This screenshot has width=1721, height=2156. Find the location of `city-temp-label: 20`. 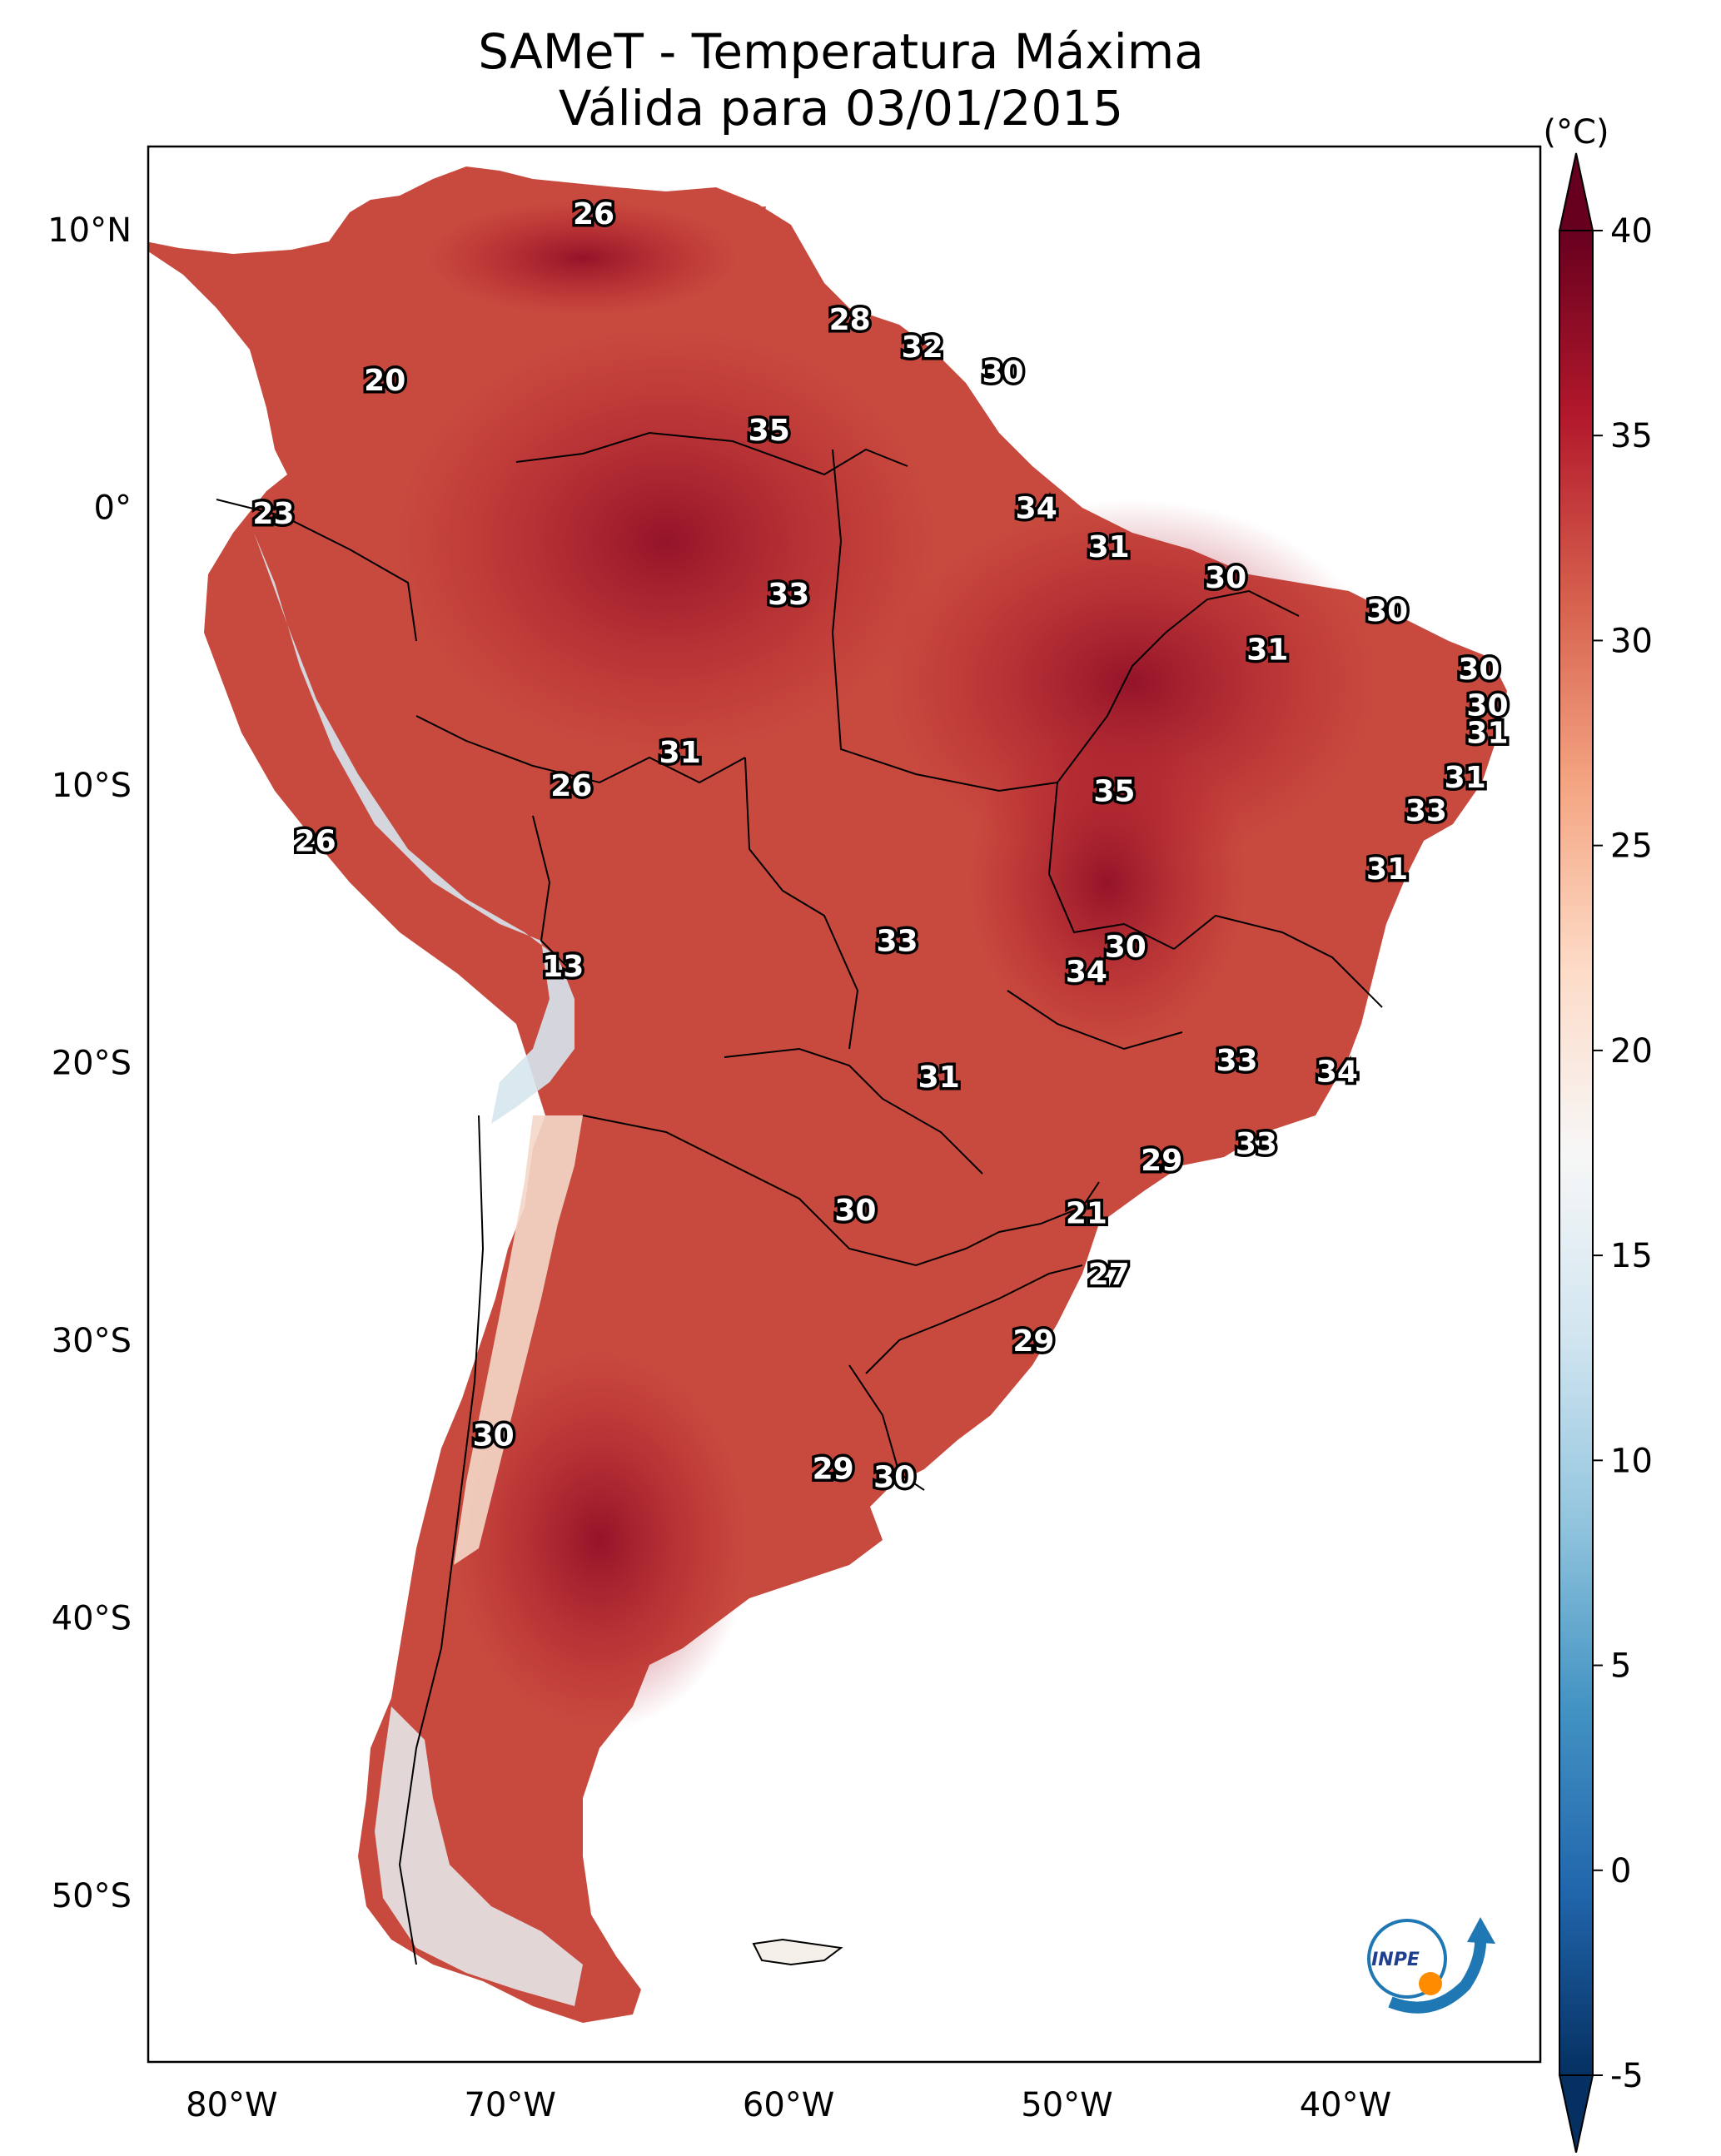

city-temp-label: 20 is located at coordinates (385, 381).